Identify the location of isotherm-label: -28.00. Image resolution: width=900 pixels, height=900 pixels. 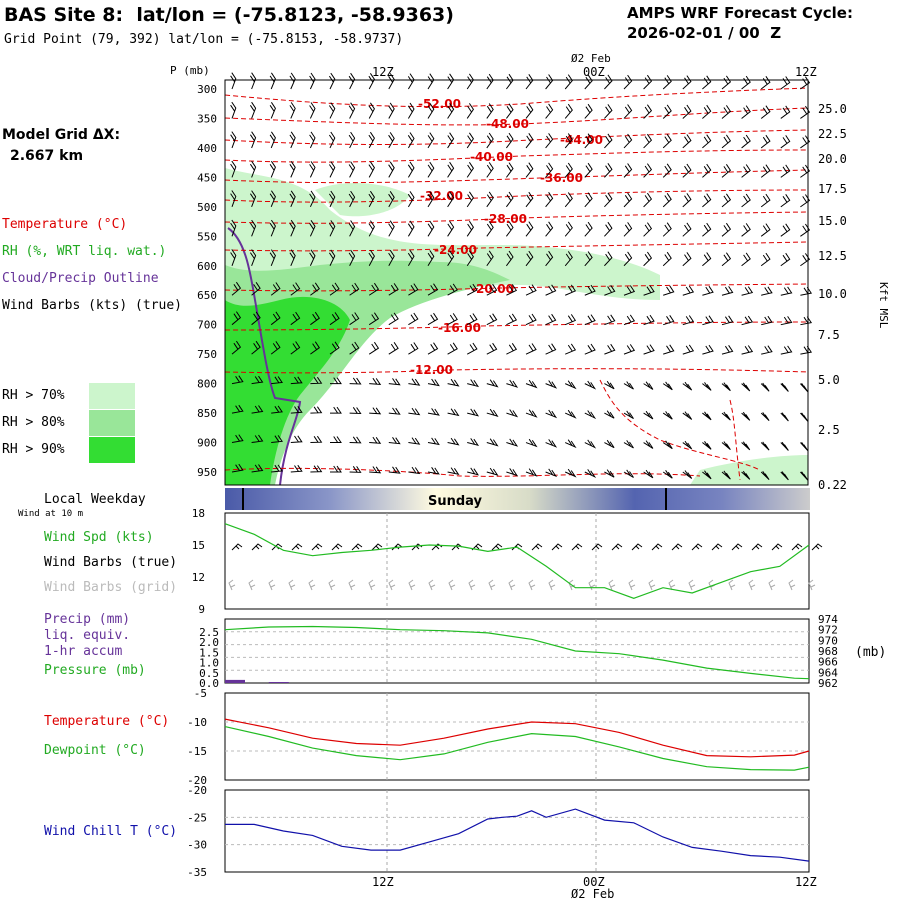
(505, 219).